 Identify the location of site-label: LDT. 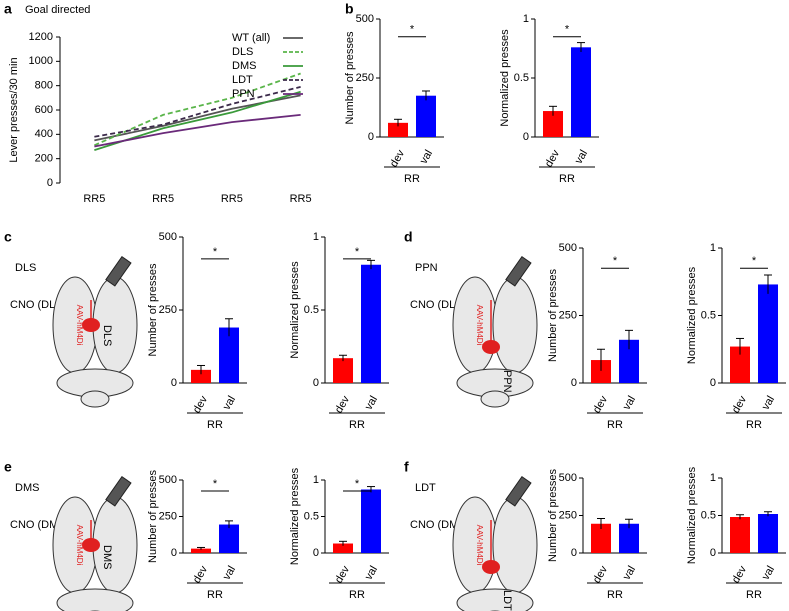
(507, 600).